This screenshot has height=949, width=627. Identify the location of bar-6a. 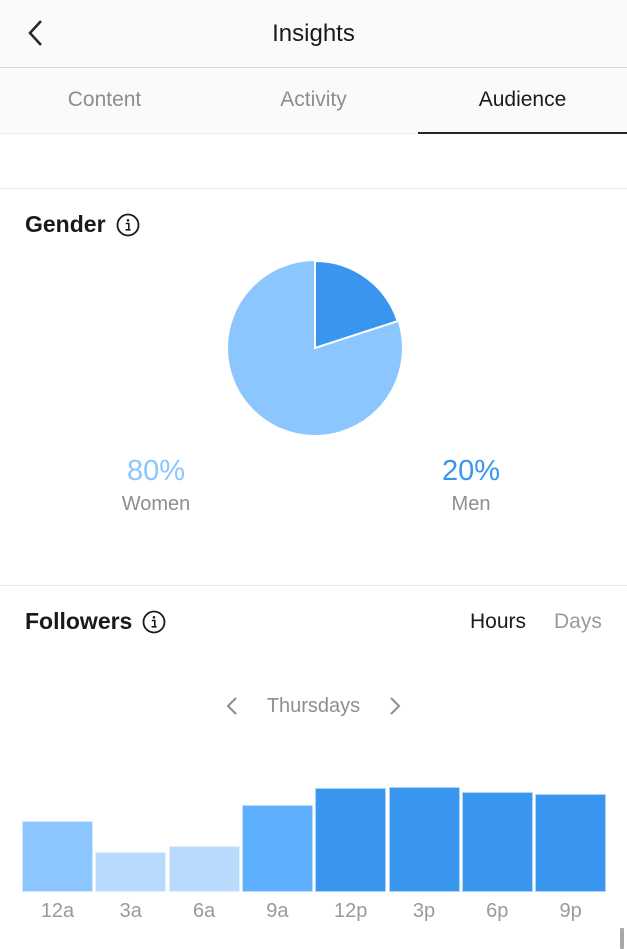
(204, 869).